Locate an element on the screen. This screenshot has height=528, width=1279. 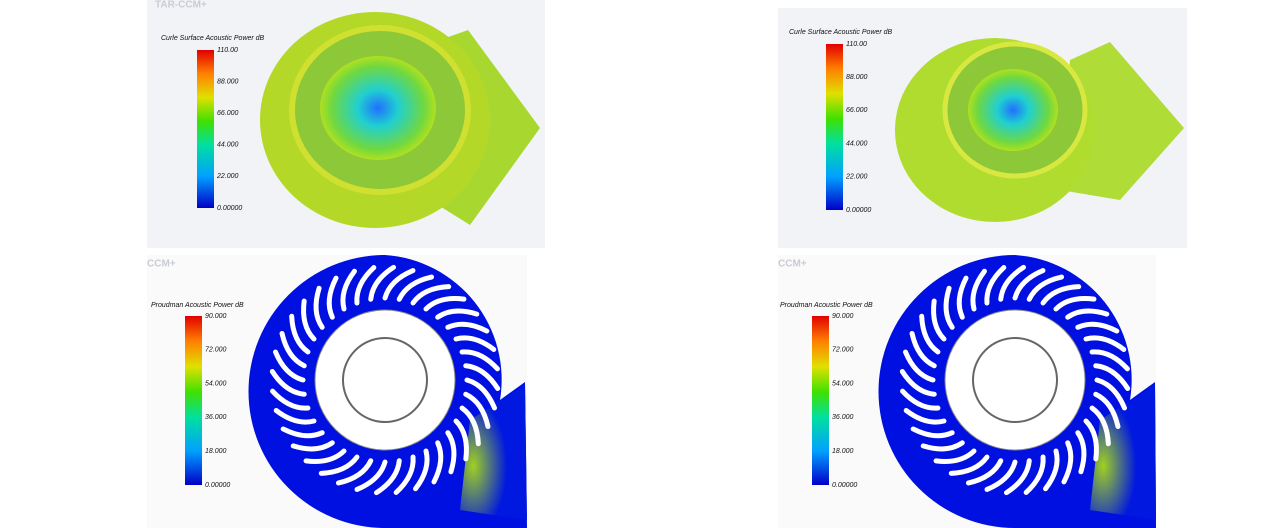
colorbar-label: 36.000 is located at coordinates (843, 417).